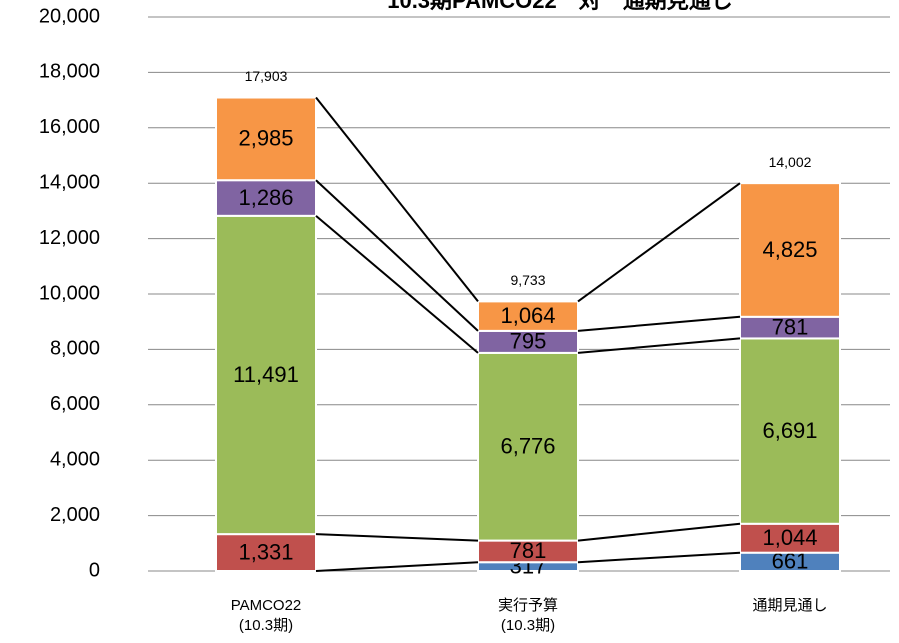 This screenshot has height=643, width=899. I want to click on total-label: 9,733, so click(527, 280).